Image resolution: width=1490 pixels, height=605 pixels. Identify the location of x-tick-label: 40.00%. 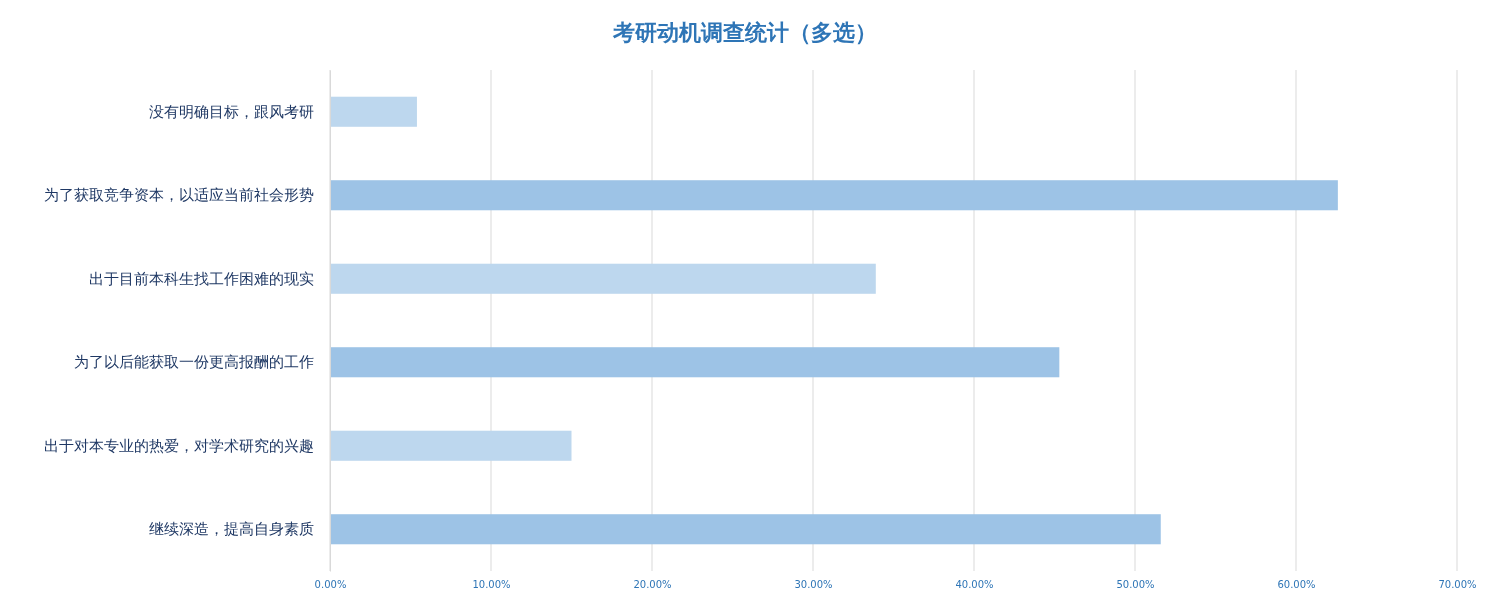
(974, 585).